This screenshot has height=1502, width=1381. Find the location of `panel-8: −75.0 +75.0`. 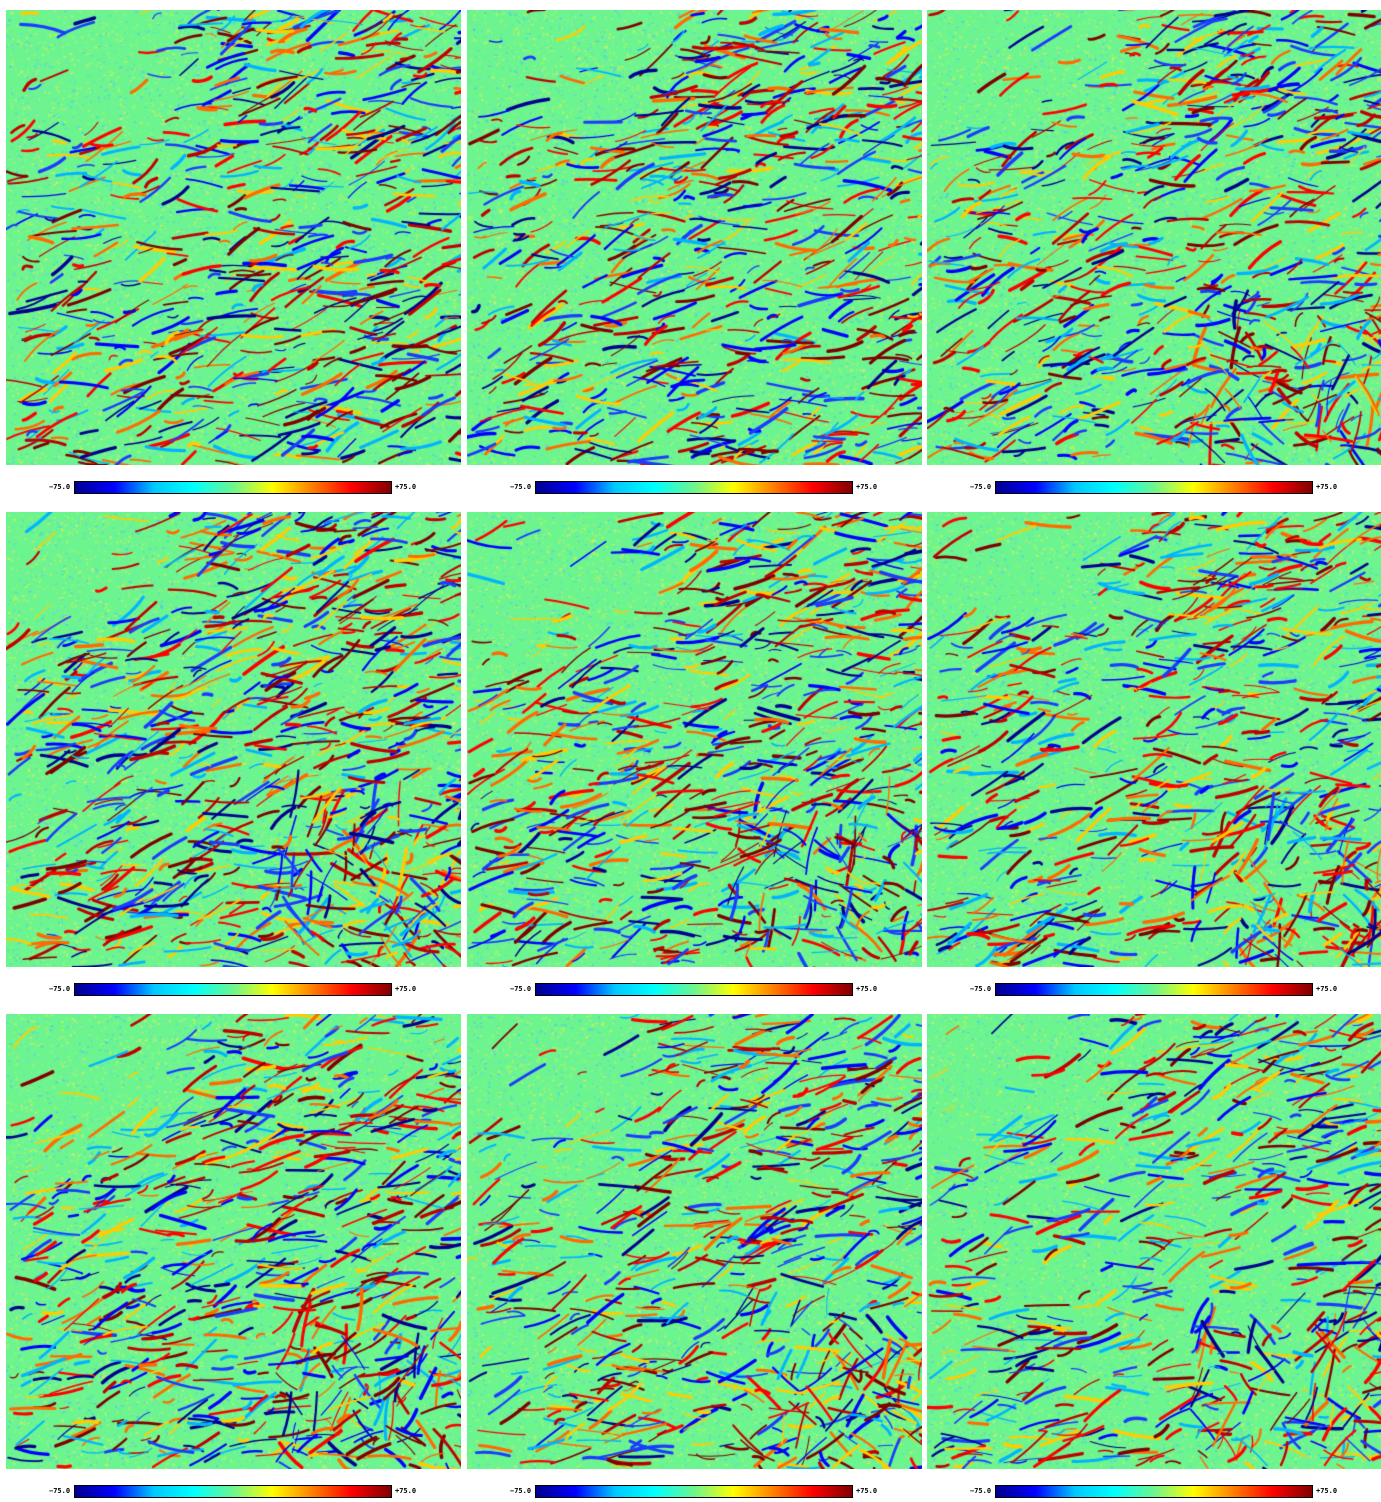

panel-8: −75.0 +75.0 is located at coordinates (691, 1253).